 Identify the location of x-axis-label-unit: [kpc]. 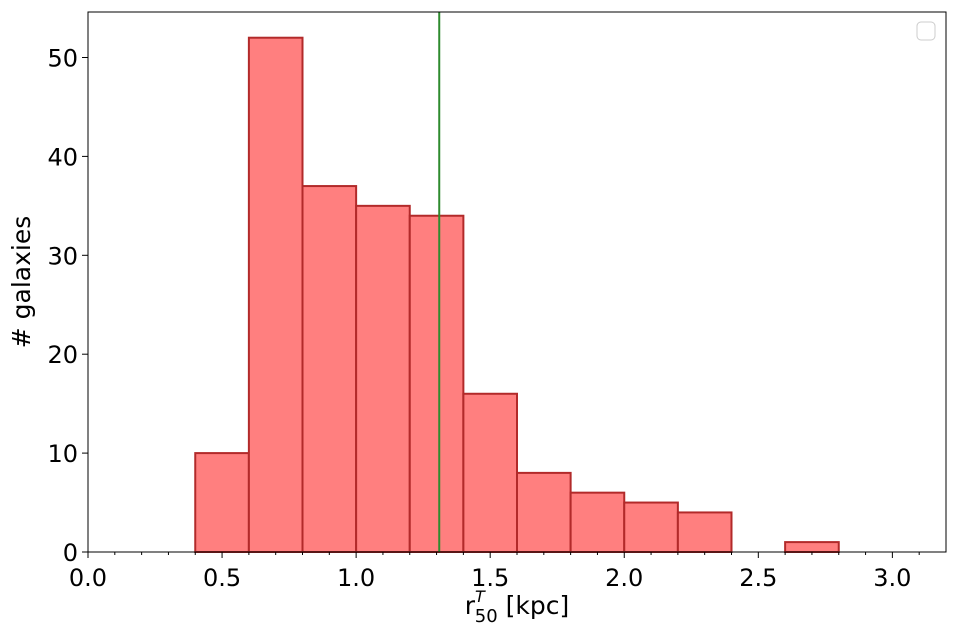
(534, 605).